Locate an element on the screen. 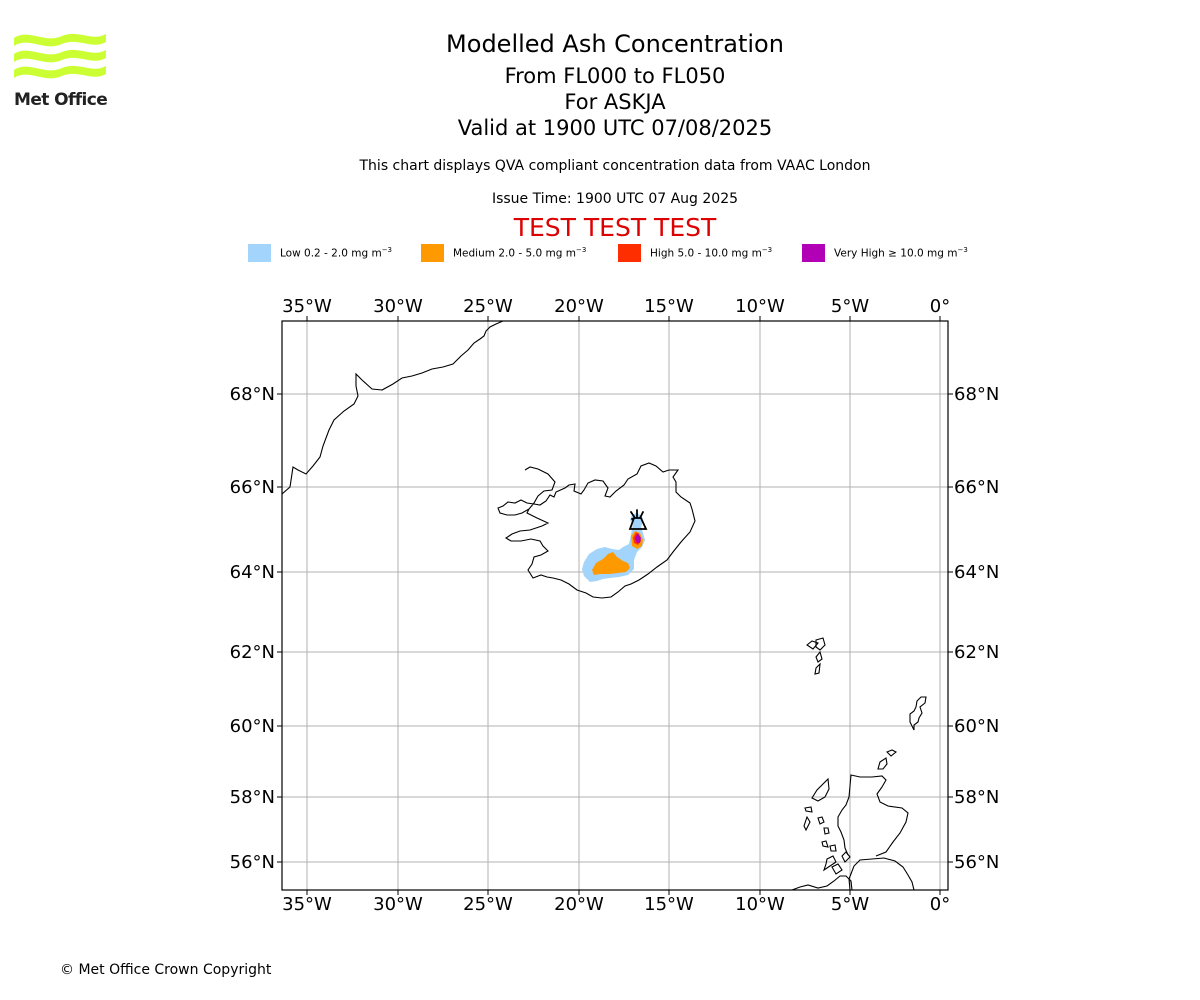  lat-label-left-64n: 64°N is located at coordinates (252, 572).